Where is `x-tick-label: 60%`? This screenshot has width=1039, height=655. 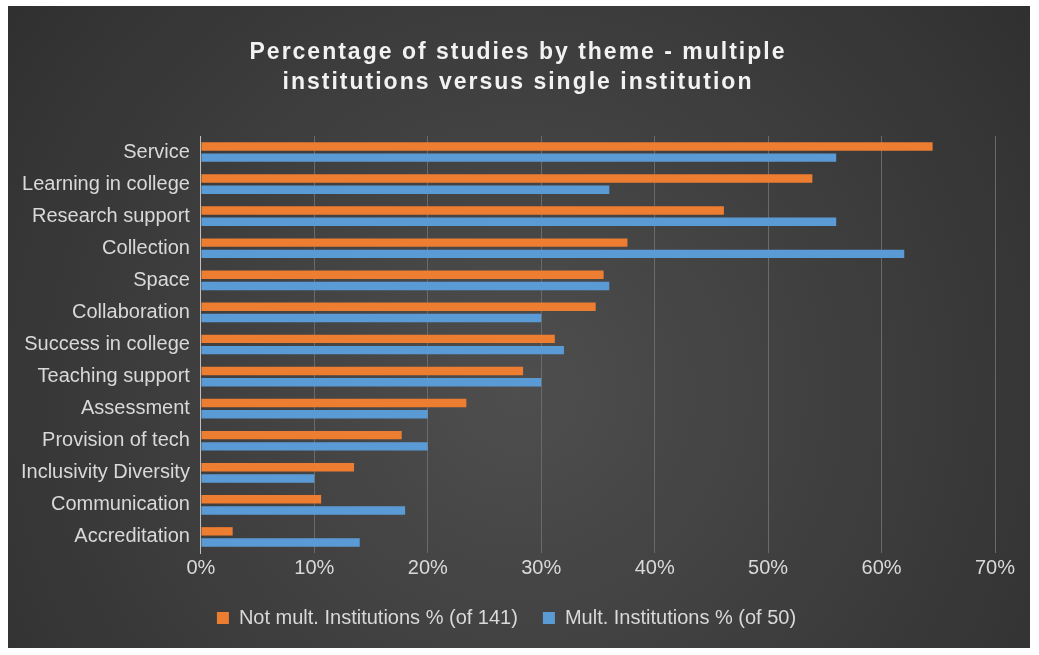 x-tick-label: 60% is located at coordinates (881, 566).